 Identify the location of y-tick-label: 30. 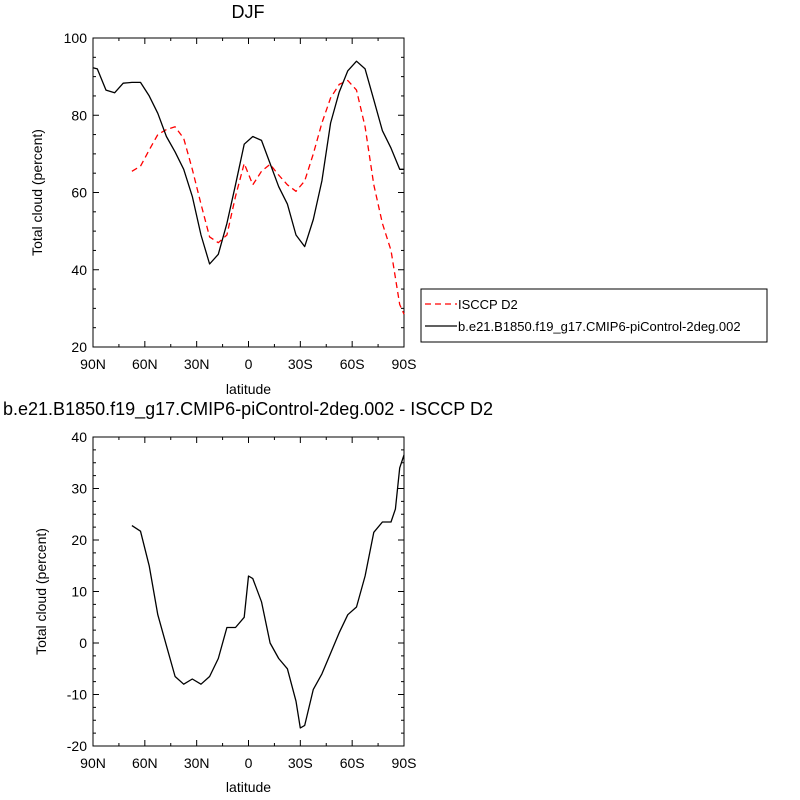
(79, 489).